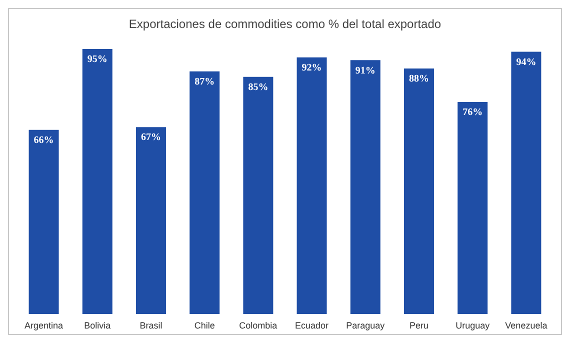 This screenshot has height=343, width=570. What do you see at coordinates (204, 82) in the screenshot?
I see `data-label: 87%` at bounding box center [204, 82].